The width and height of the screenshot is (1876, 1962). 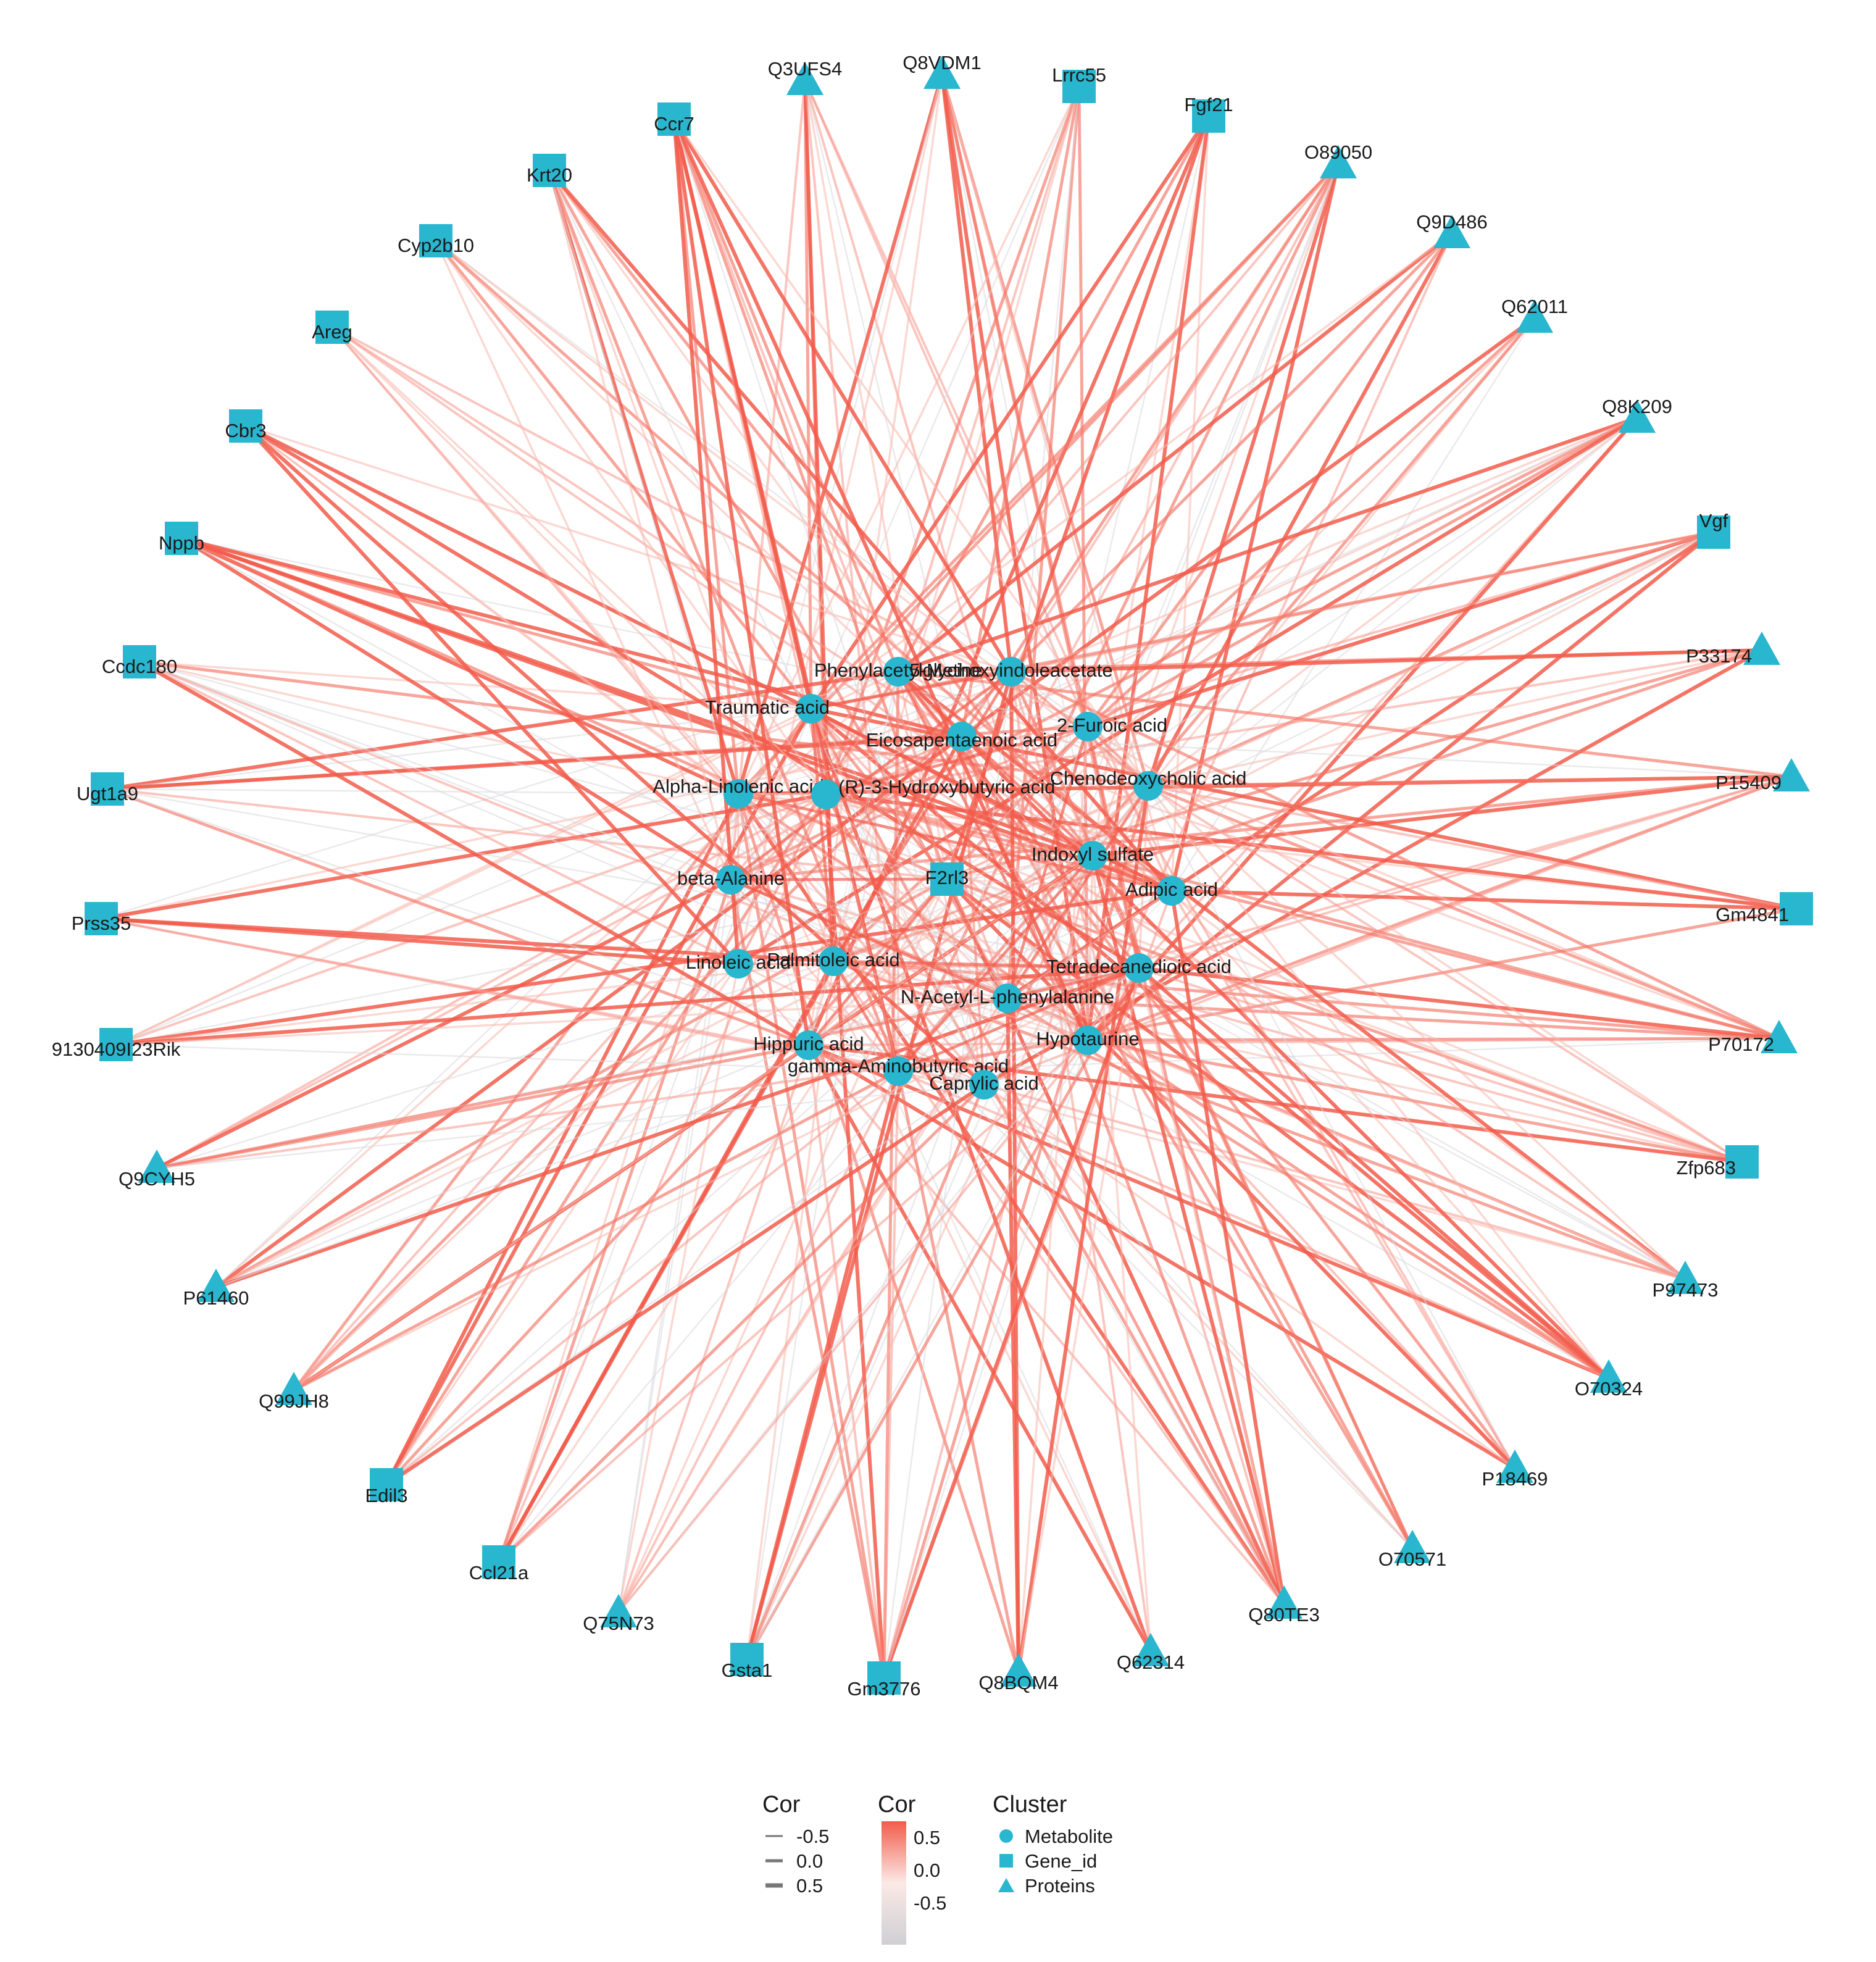 I want to click on outer-node: P15409, so click(x=1762, y=776).